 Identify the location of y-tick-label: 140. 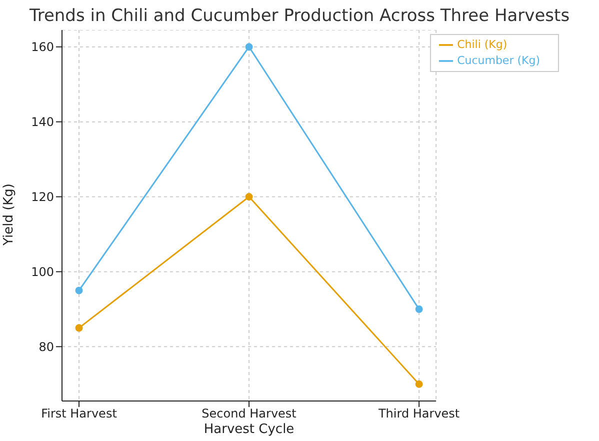
(42, 122).